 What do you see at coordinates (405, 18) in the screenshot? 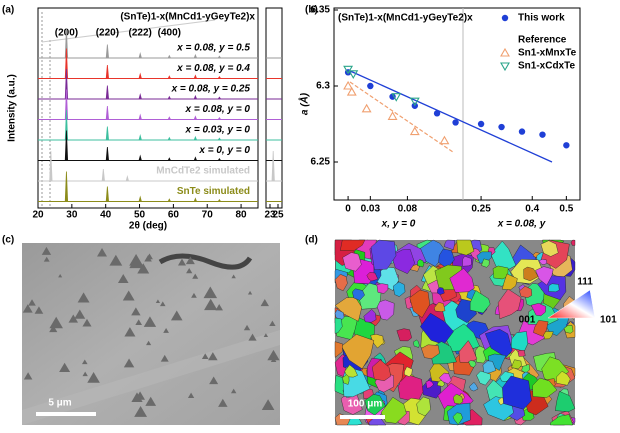
I see `panel-title: (SnTe)1-x(MnCd1-yGeyTe2)x` at bounding box center [405, 18].